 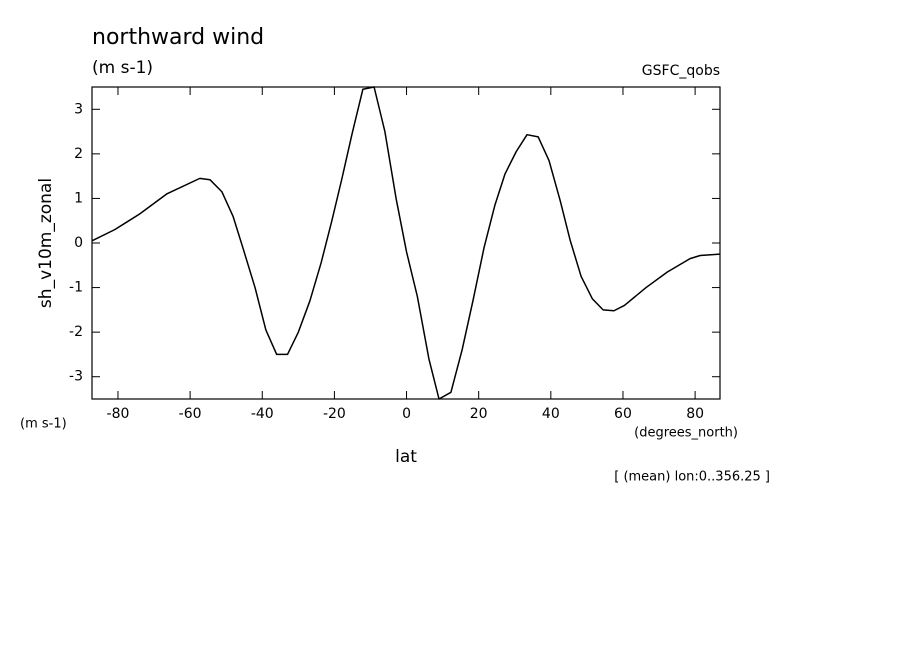 What do you see at coordinates (551, 414) in the screenshot?
I see `x-tick-label: 40` at bounding box center [551, 414].